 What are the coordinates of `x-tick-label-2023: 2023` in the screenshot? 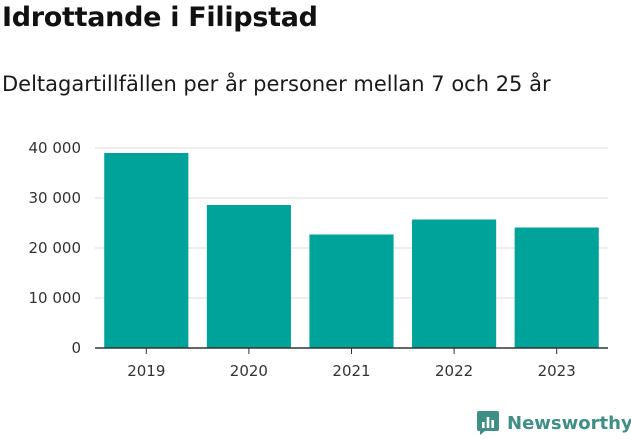 It's located at (557, 371).